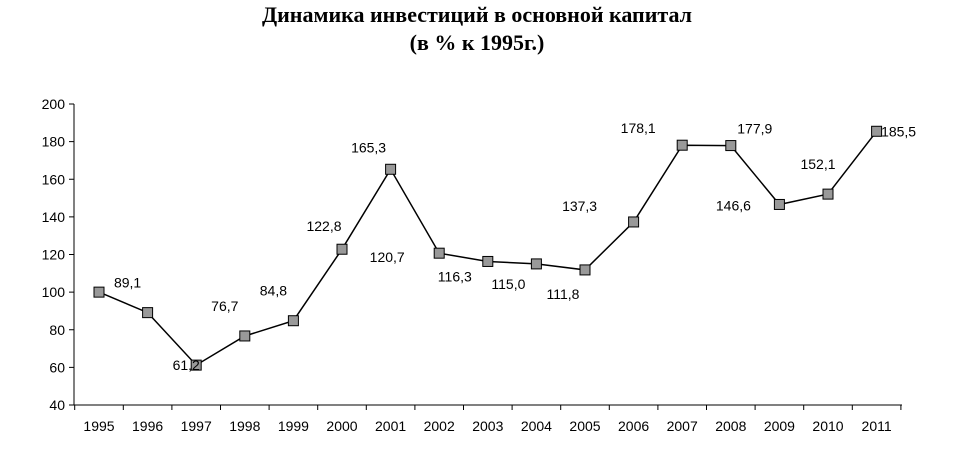  I want to click on y-tick-label: 180, so click(54, 142).